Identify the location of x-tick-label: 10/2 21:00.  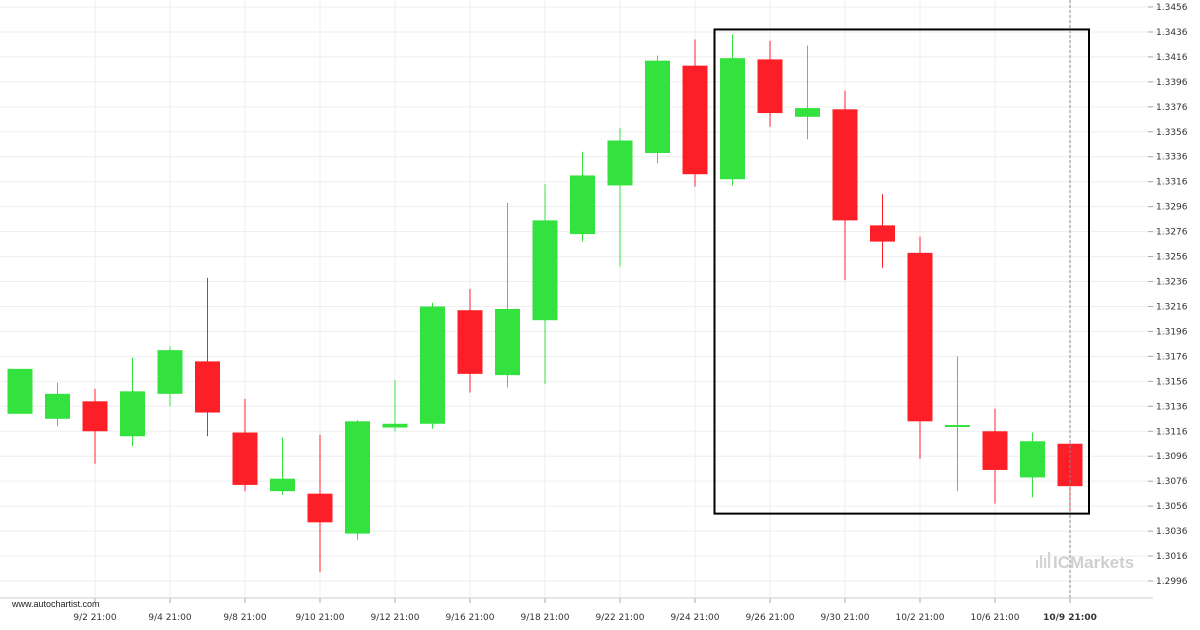
(919, 618).